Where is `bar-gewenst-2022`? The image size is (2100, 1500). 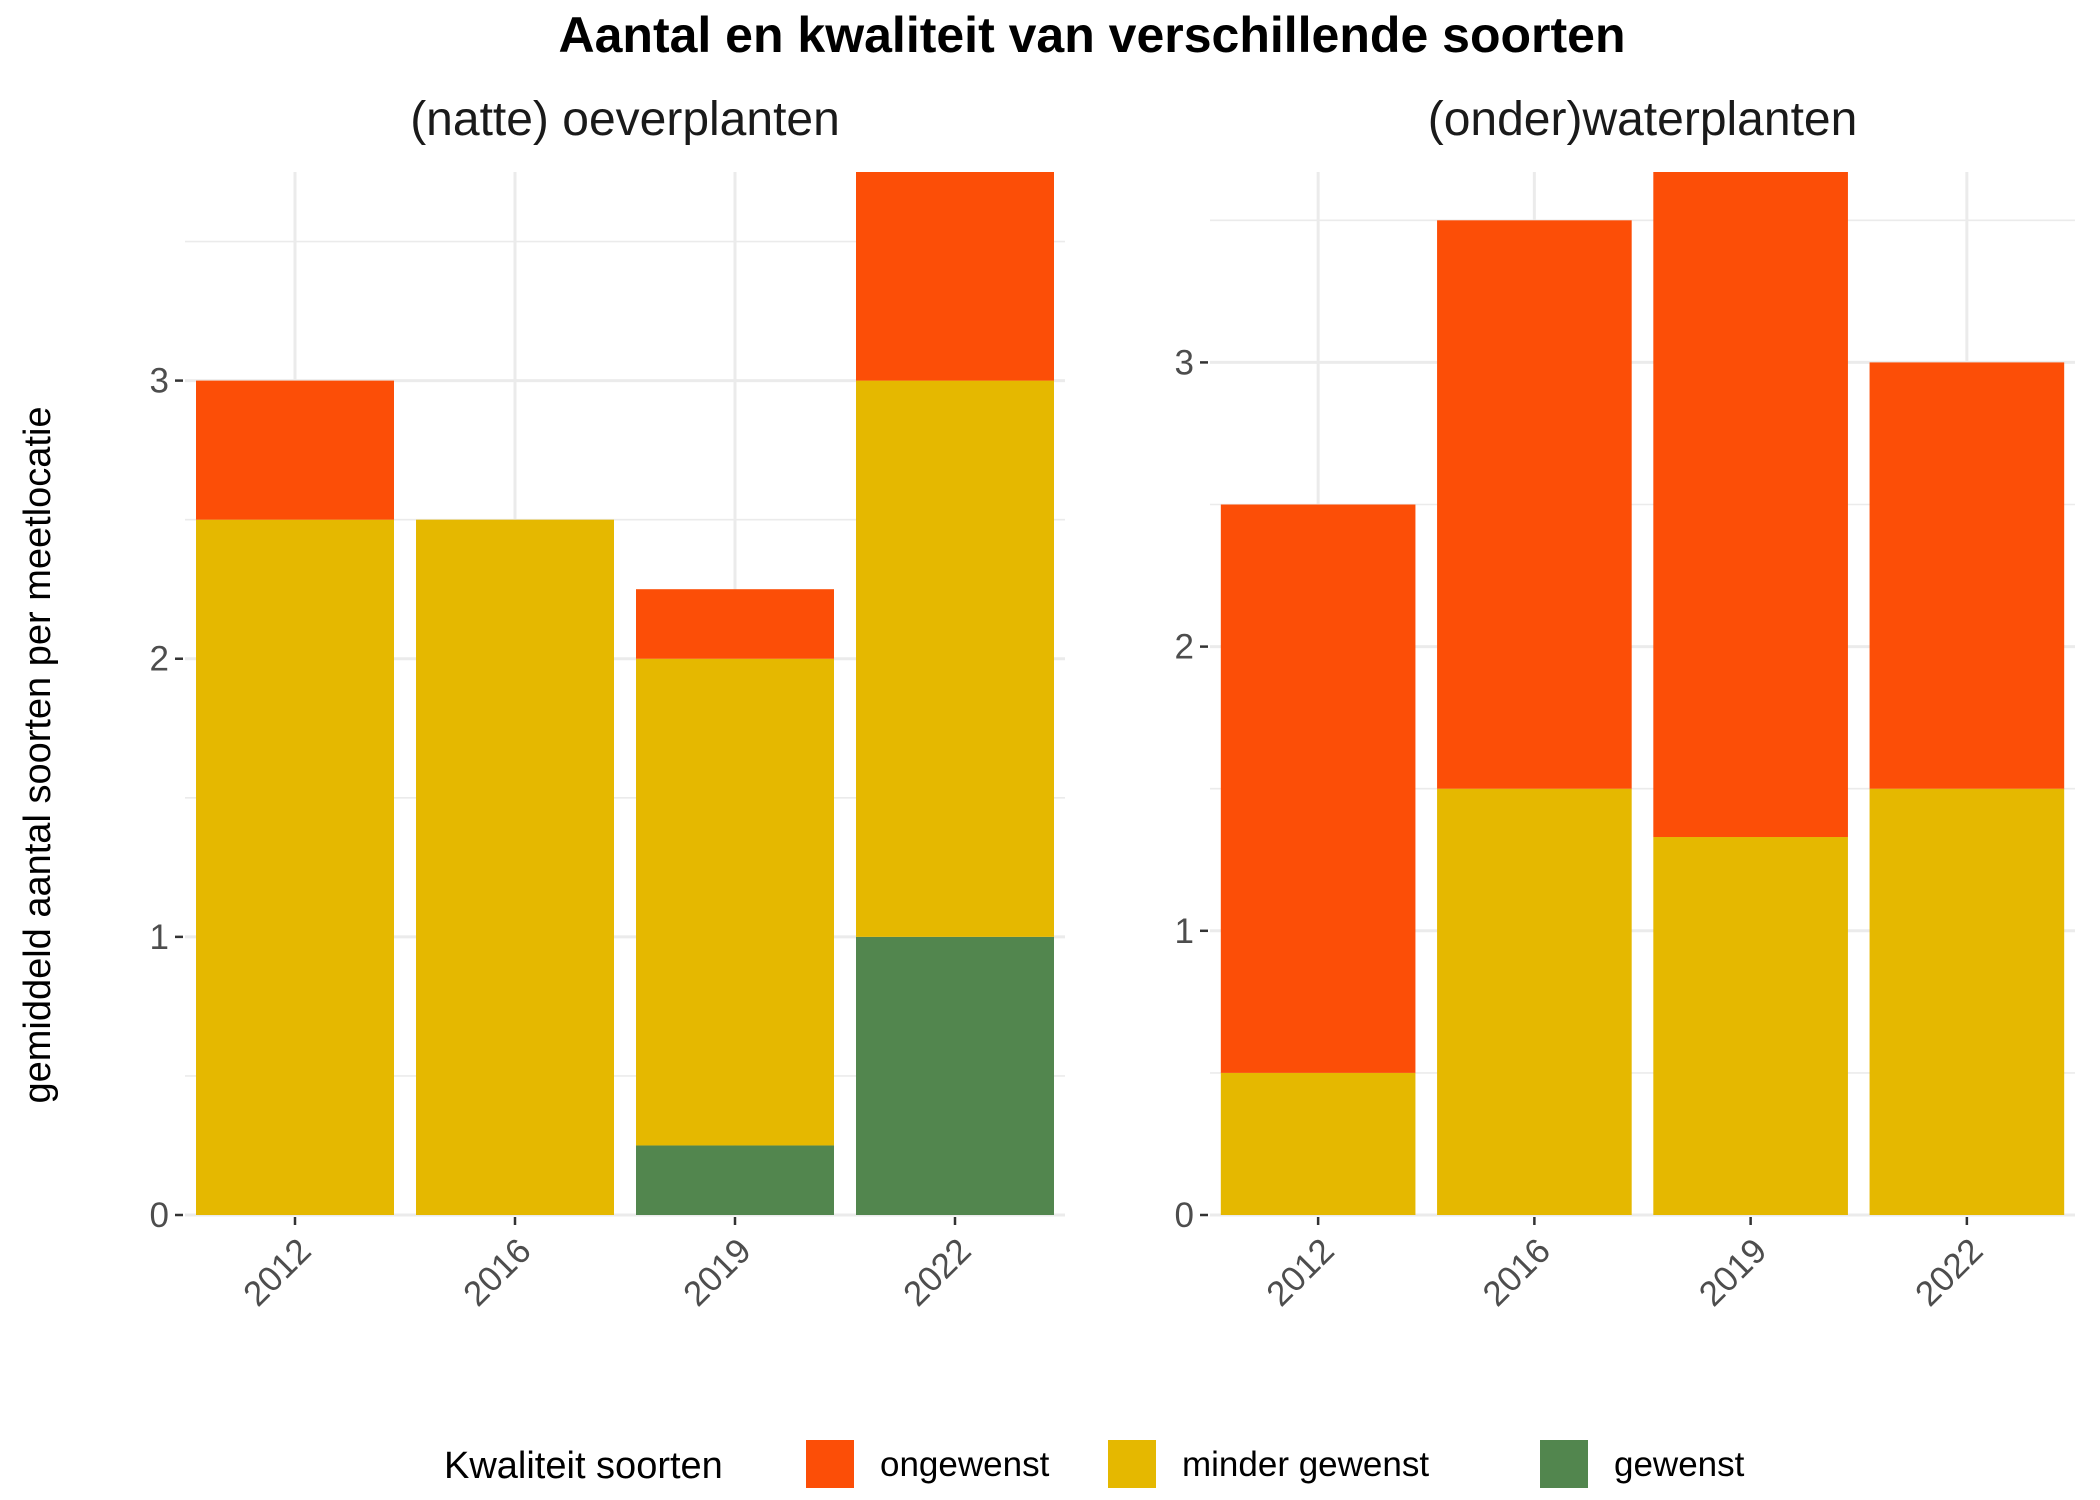
bar-gewenst-2022 is located at coordinates (955, 1075).